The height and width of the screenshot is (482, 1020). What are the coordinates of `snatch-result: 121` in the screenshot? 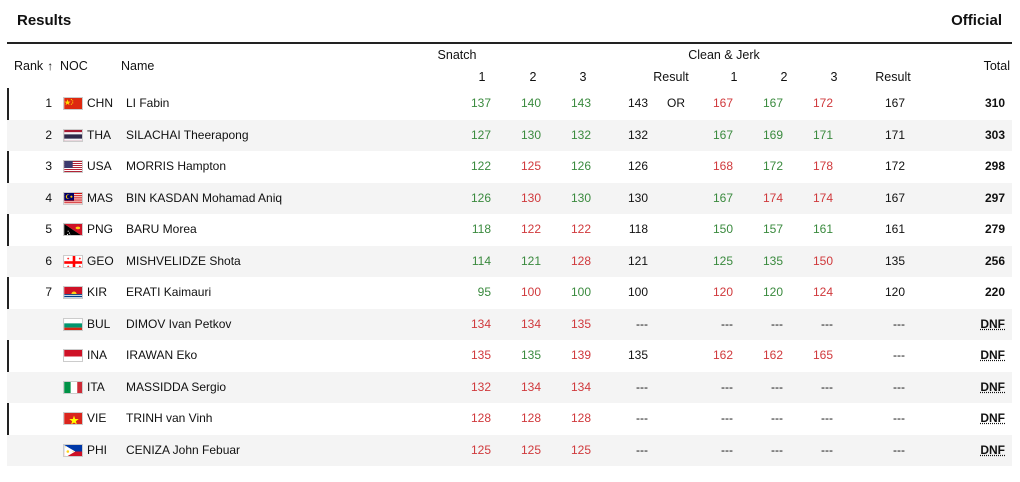 It's located at (637, 260).